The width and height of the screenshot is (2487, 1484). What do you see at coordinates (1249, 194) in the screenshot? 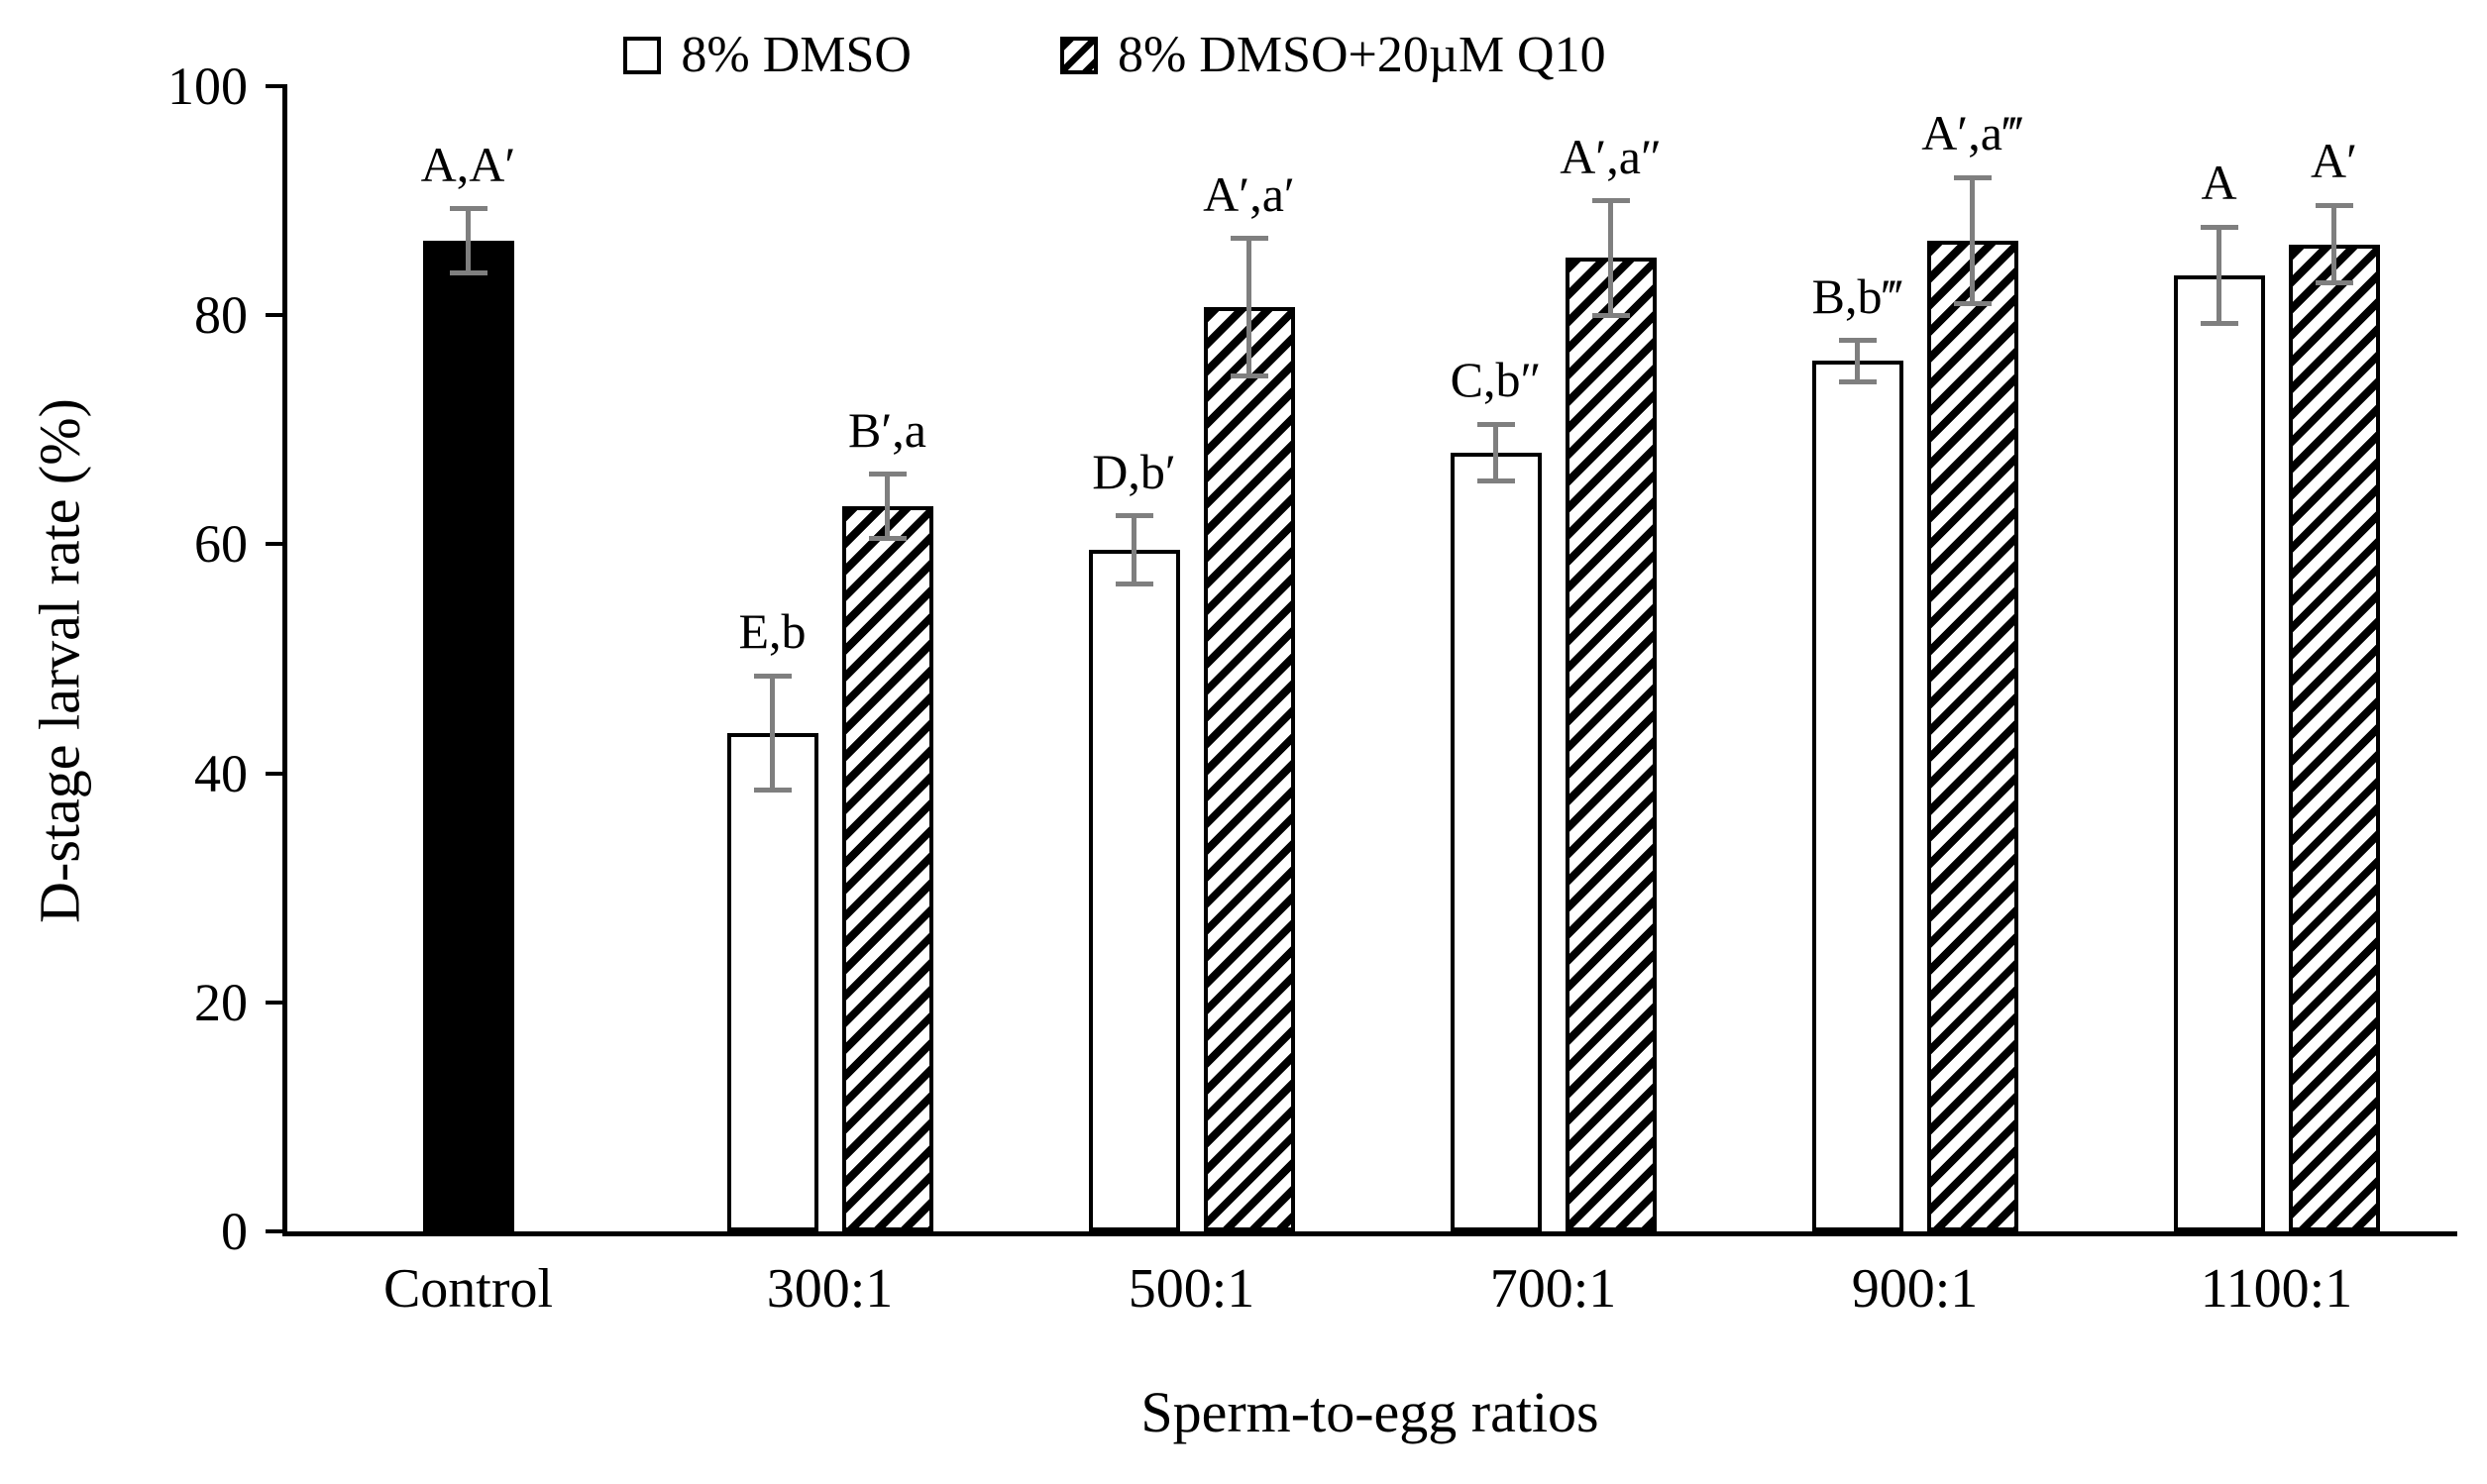
I see `bar-significance-label: A′,a′` at bounding box center [1249, 194].